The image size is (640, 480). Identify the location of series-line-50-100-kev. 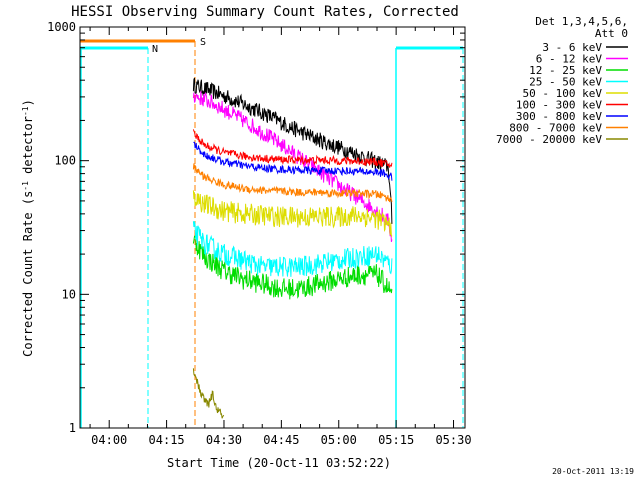
(292, 213).